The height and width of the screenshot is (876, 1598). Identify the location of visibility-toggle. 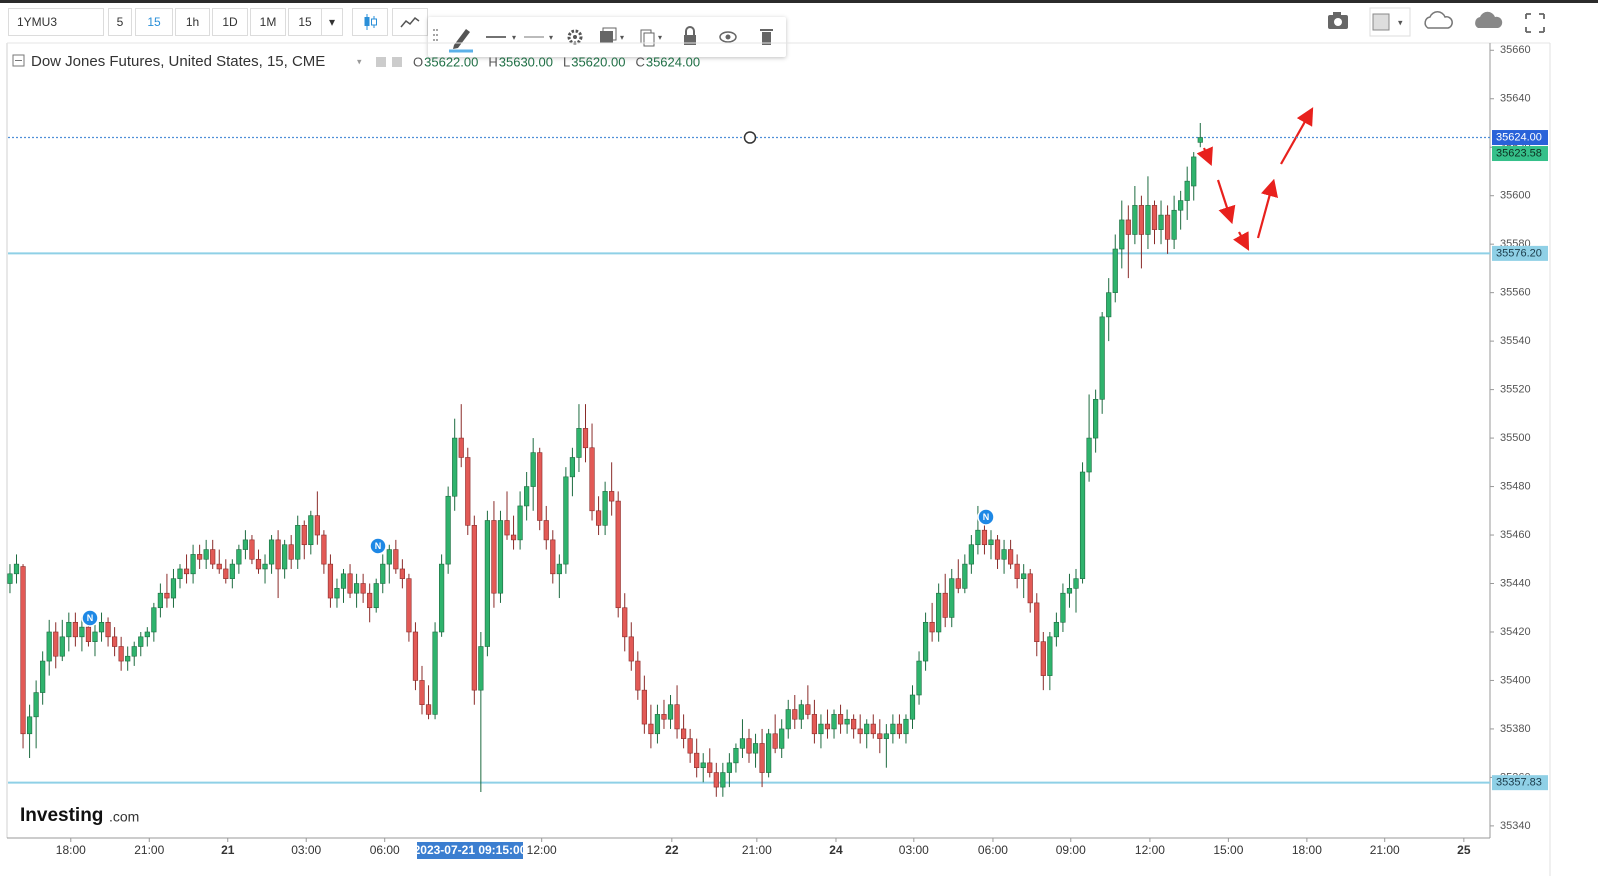
(381, 62).